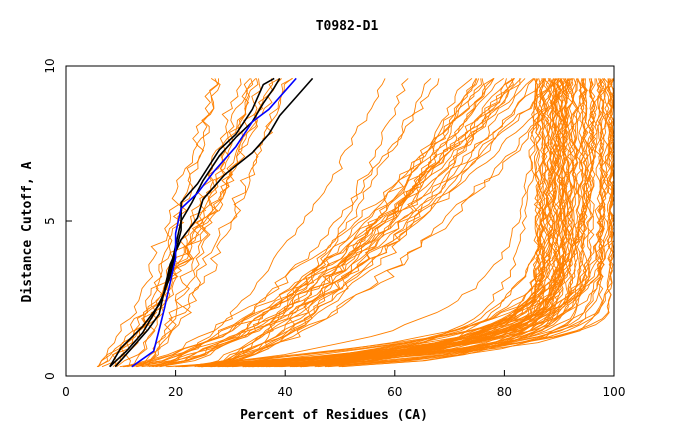  Describe the element at coordinates (50, 221) in the screenshot. I see `y-tick-label: 5` at that location.